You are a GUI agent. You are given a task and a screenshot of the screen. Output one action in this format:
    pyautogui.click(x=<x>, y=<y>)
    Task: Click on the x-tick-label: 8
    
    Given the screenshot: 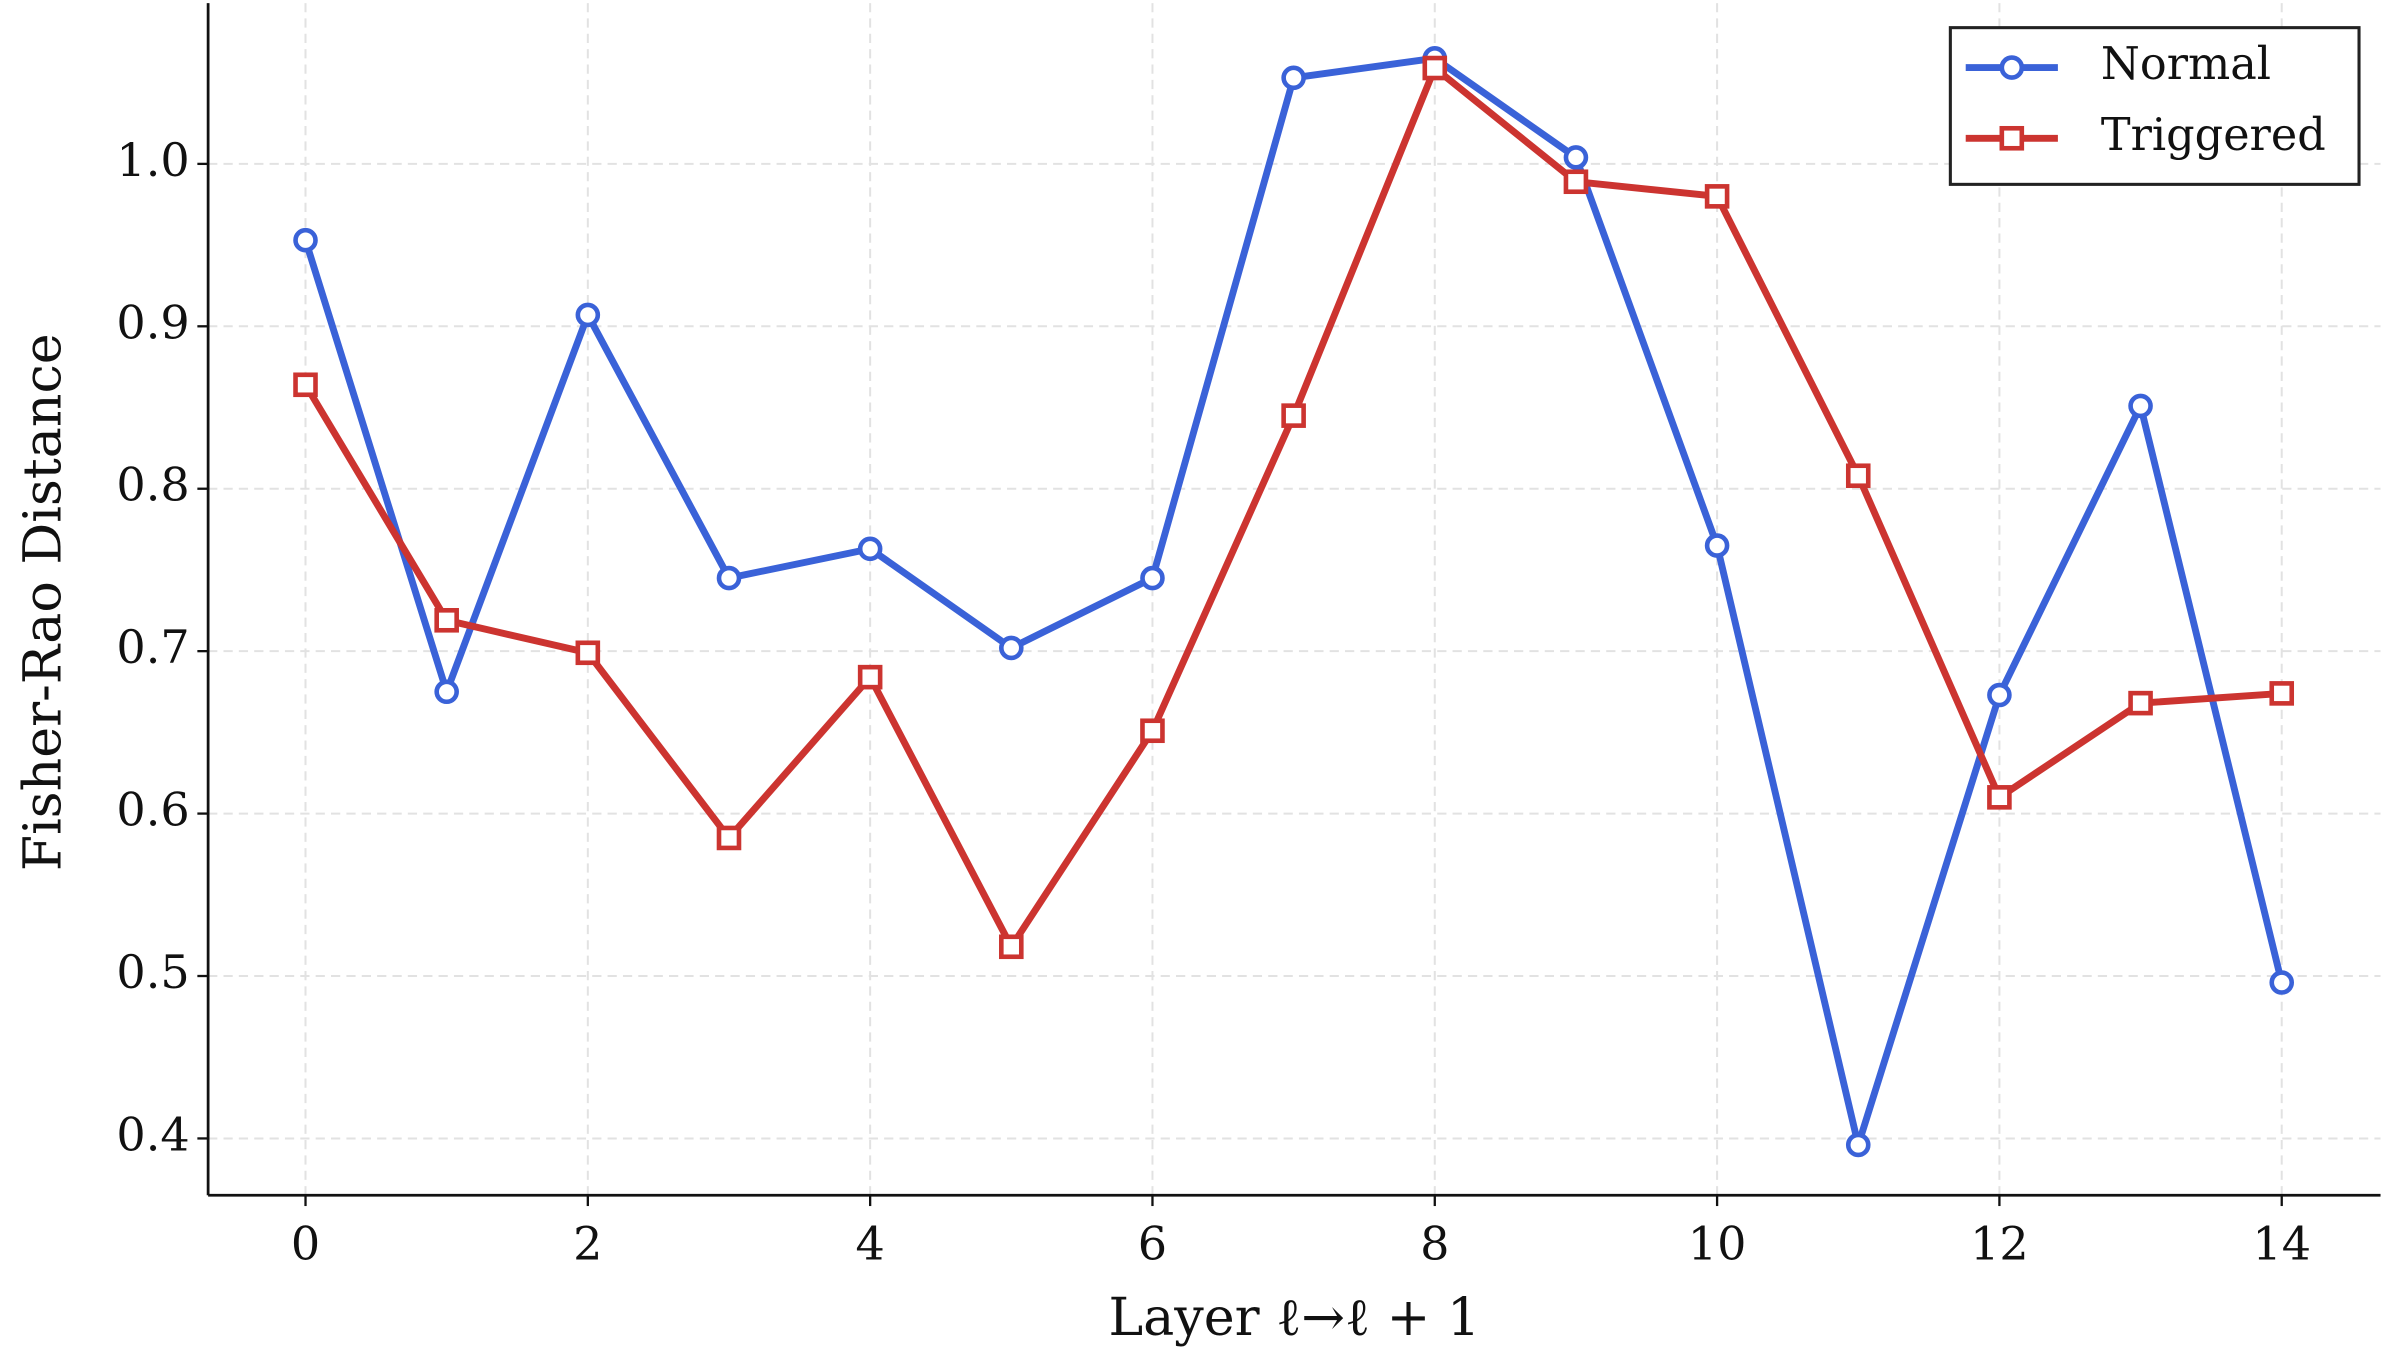 What is the action you would take?
    pyautogui.click(x=1434, y=1244)
    